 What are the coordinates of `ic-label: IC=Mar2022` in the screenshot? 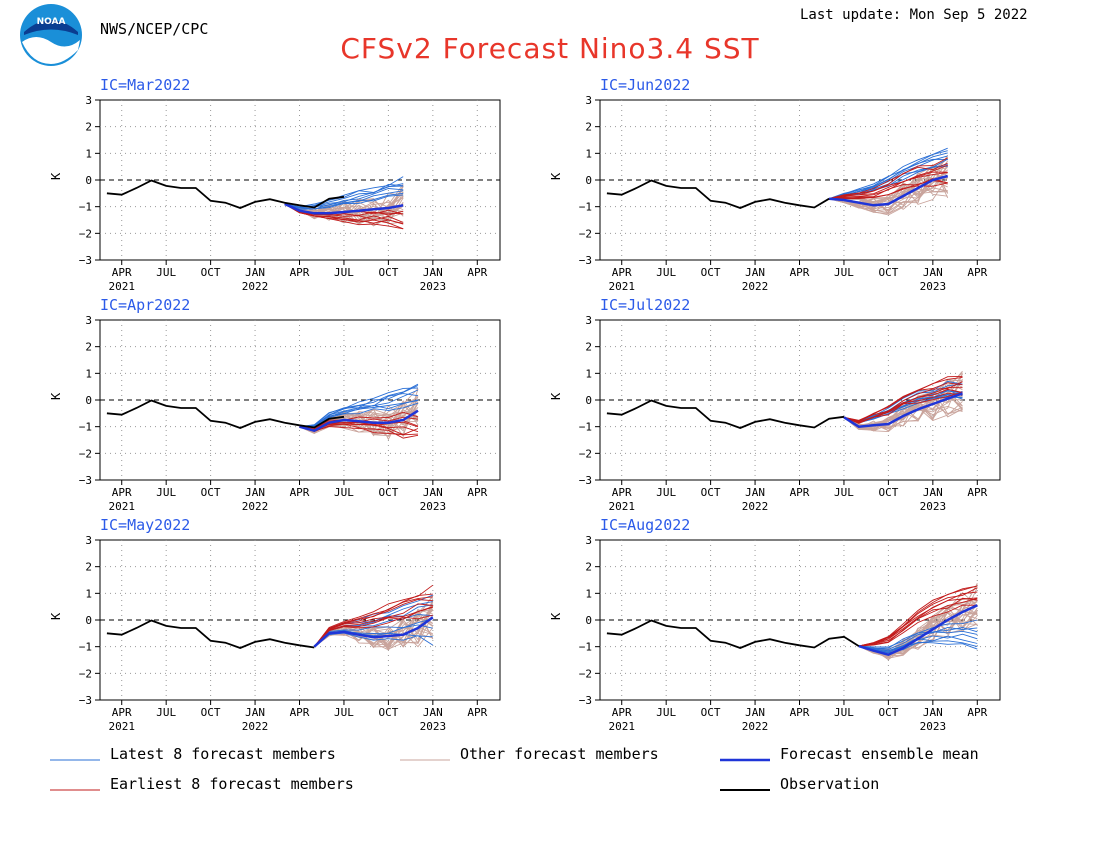 It's located at (145, 85).